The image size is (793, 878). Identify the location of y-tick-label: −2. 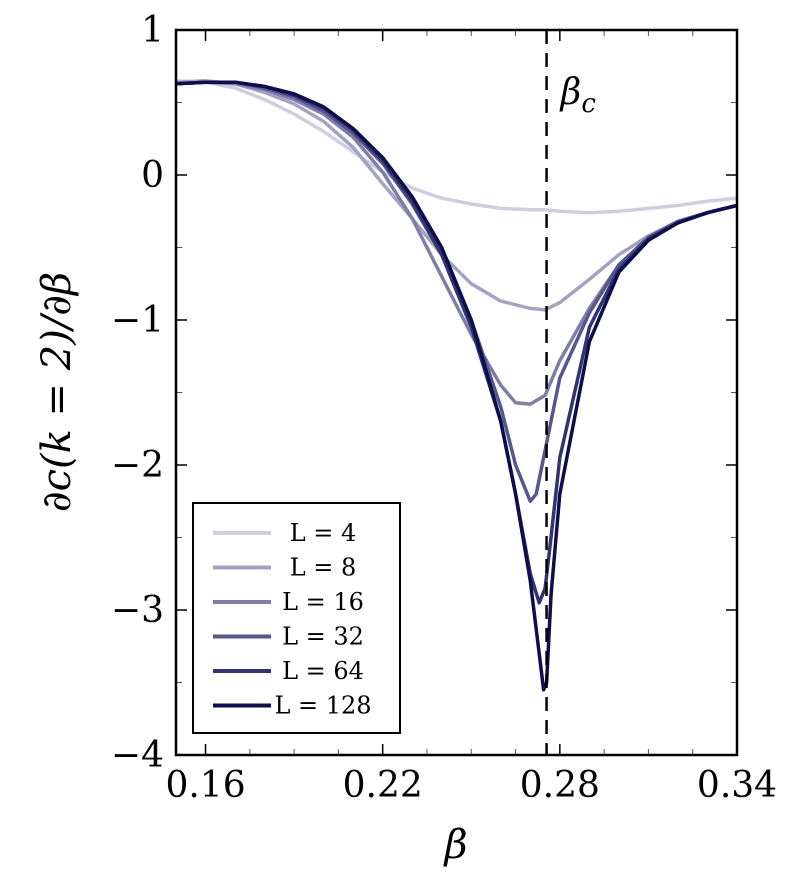
(137, 465).